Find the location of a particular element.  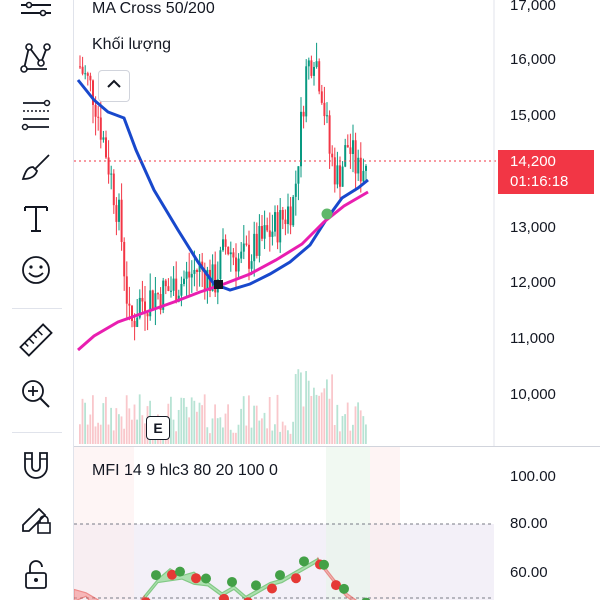

chevron-up-icon is located at coordinates (114, 86).